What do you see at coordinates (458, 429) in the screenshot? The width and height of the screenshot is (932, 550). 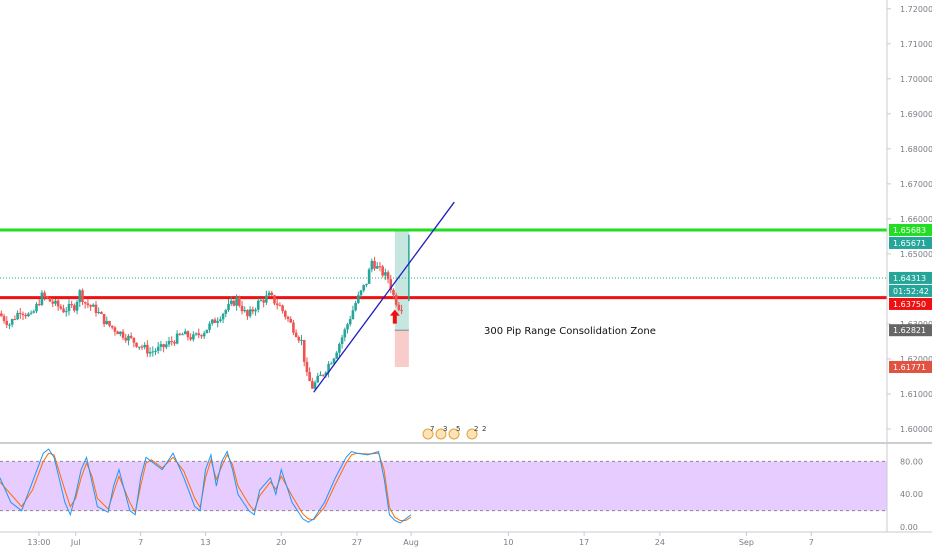 I see `event-count: 5` at bounding box center [458, 429].